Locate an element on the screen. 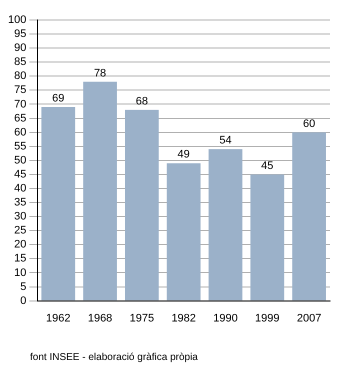 The height and width of the screenshot is (373, 350). y-tick-label: 50 is located at coordinates (20, 160).